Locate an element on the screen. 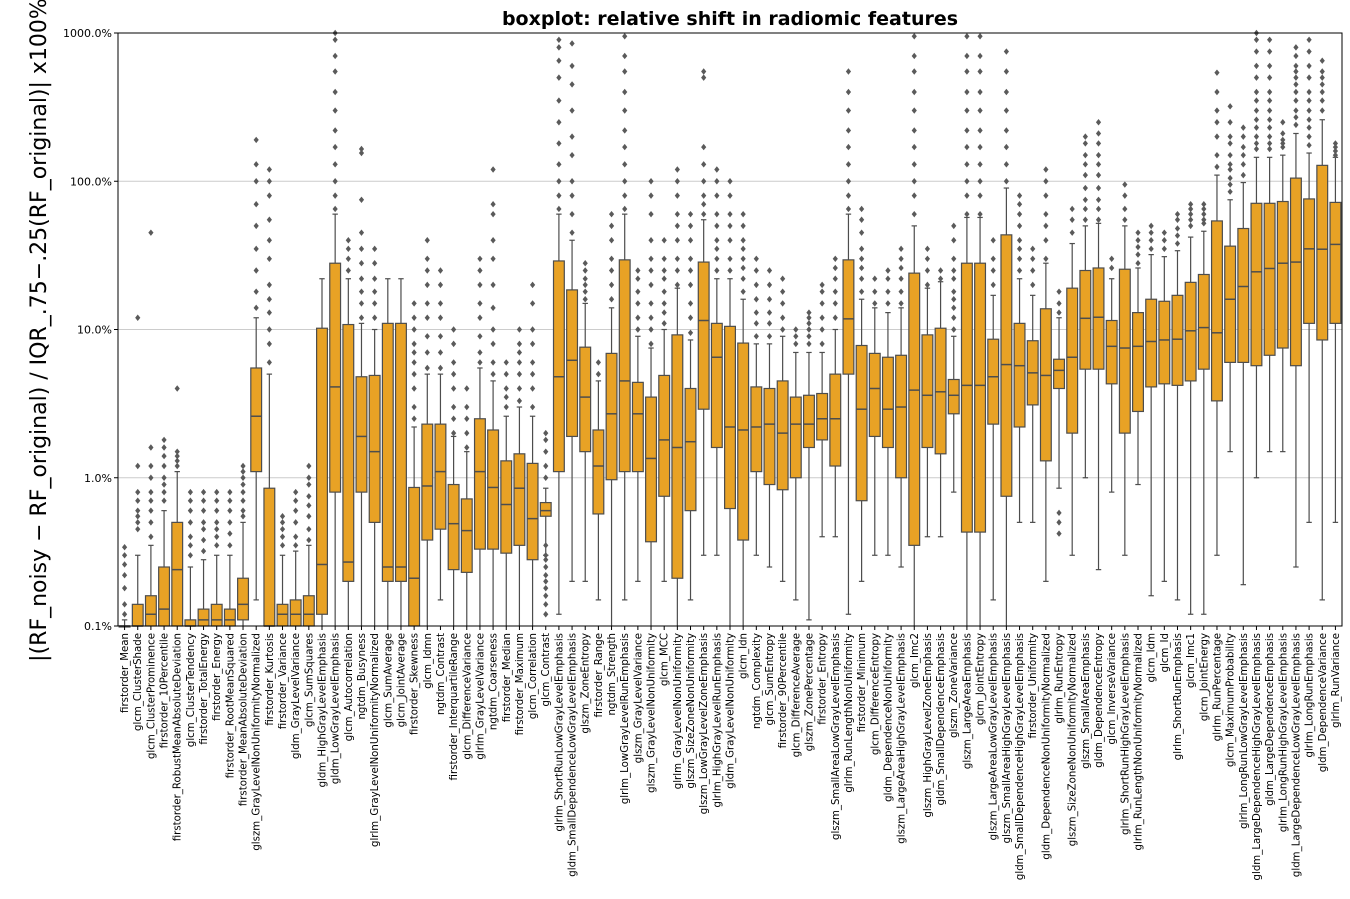 The image size is (1350, 899). x-tick-label: ngtdm_Contrast is located at coordinates (441, 674).